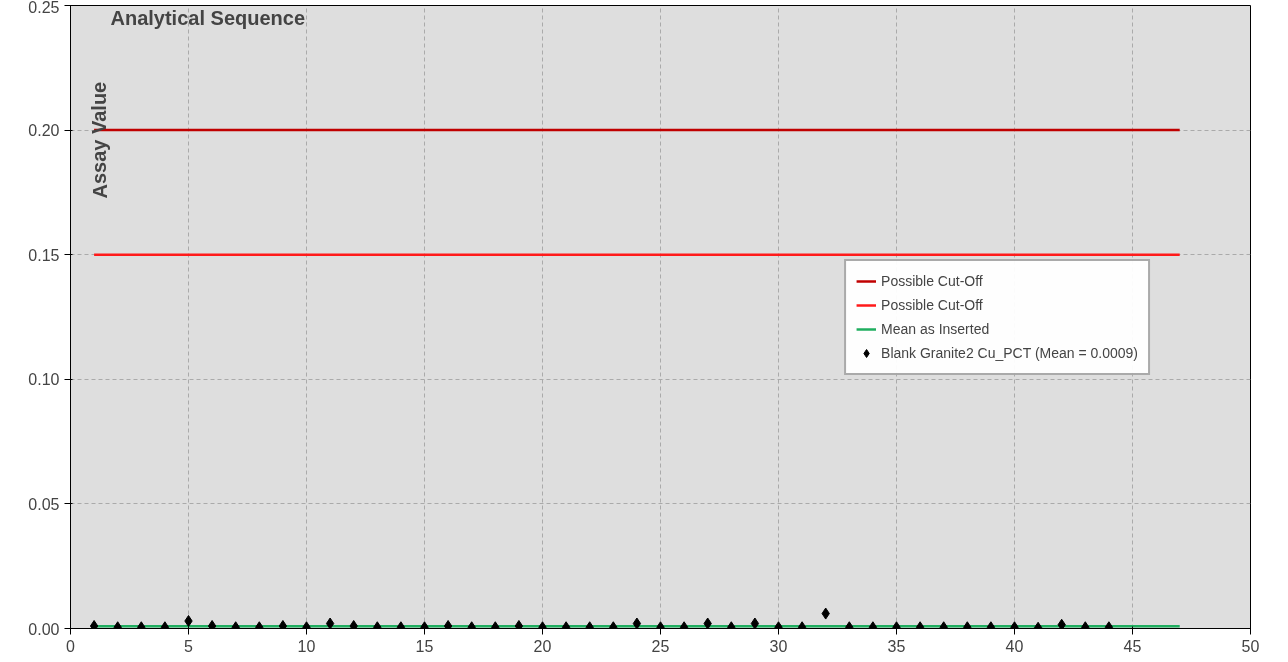 The image size is (1288, 662). What do you see at coordinates (424, 646) in the screenshot?
I see `x-tick-label: 15` at bounding box center [424, 646].